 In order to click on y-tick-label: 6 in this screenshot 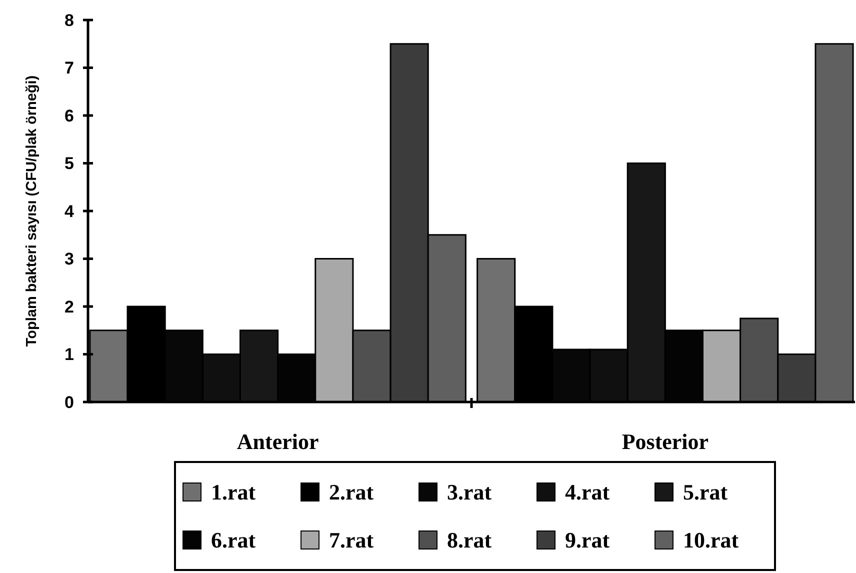, I will do `click(69, 116)`.